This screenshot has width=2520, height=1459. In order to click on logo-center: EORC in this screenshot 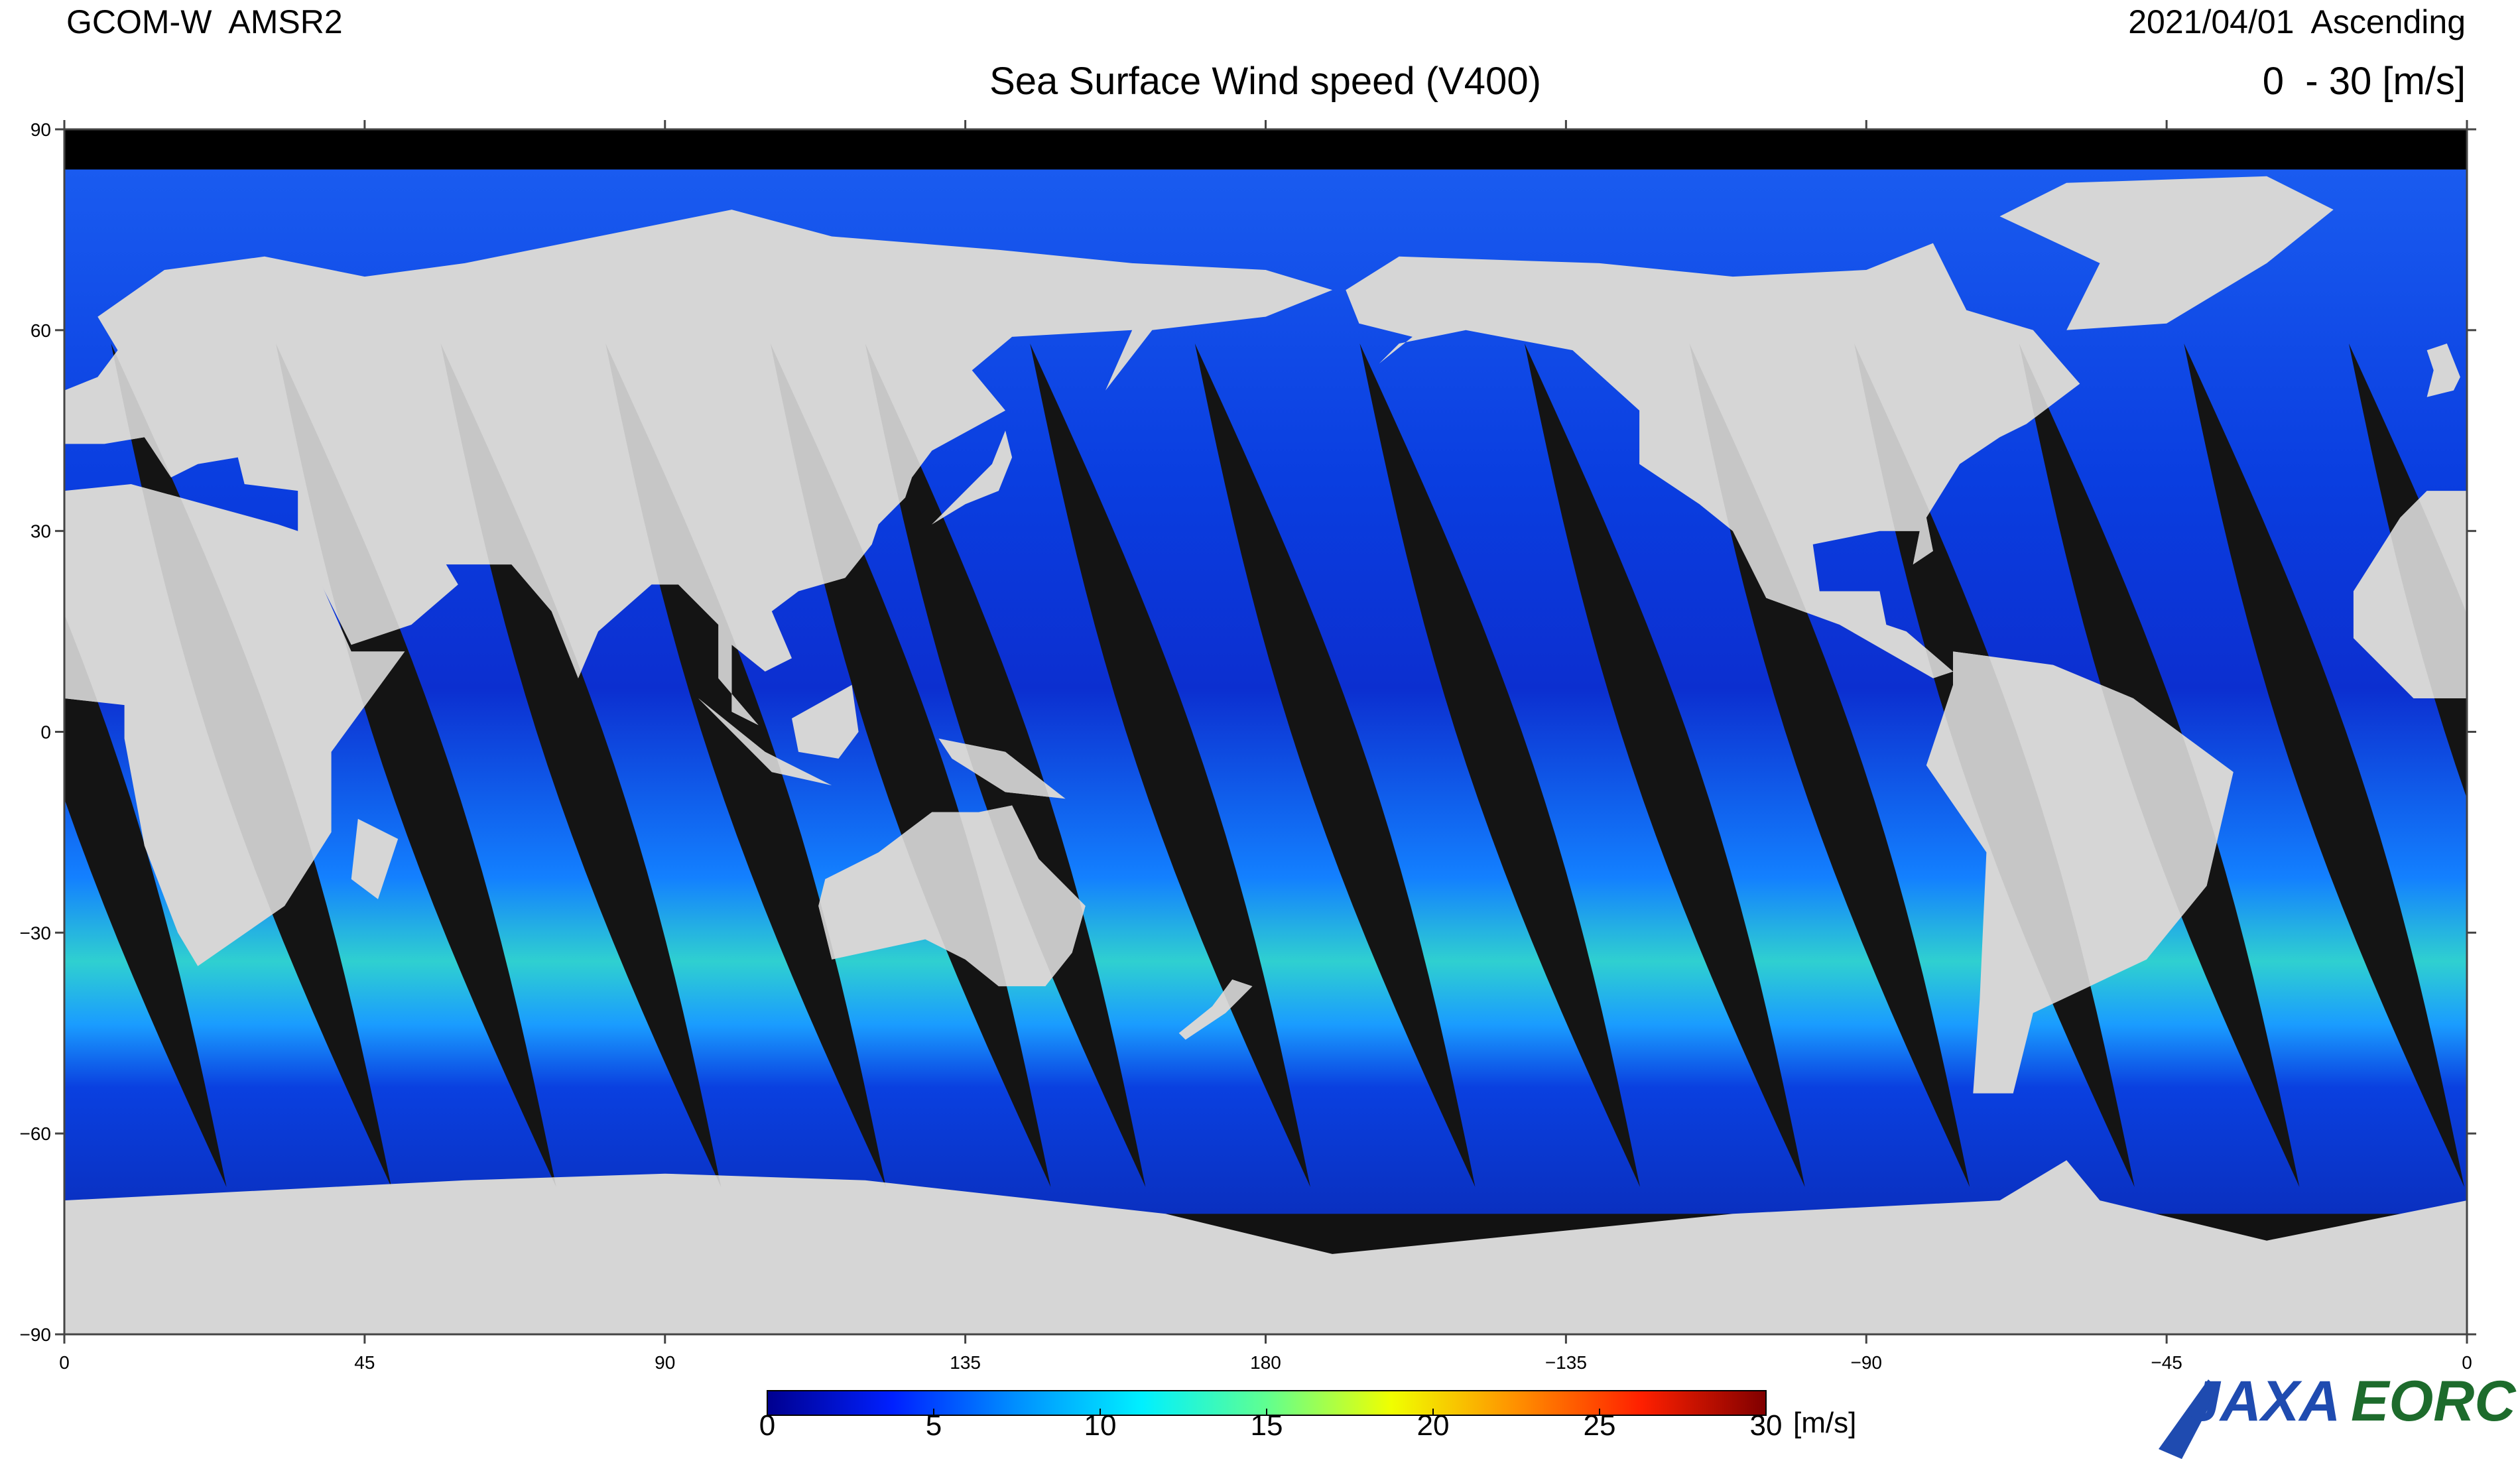, I will do `click(2434, 1401)`.